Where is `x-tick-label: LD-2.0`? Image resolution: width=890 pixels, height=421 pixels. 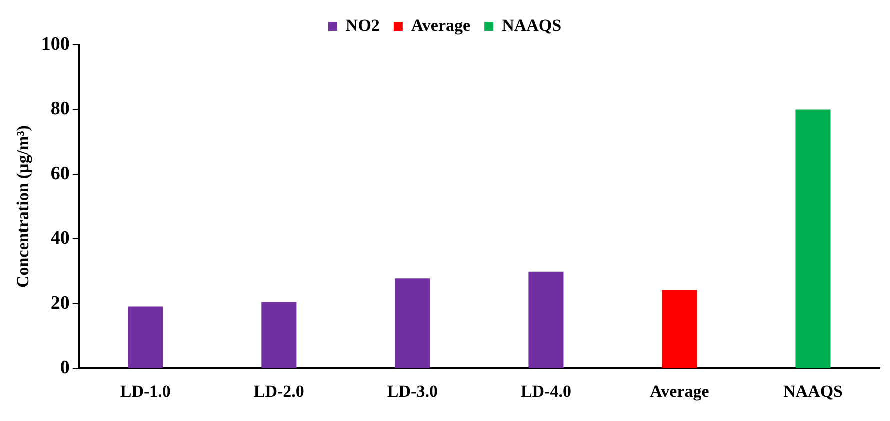
x-tick-label: LD-2.0 is located at coordinates (279, 392).